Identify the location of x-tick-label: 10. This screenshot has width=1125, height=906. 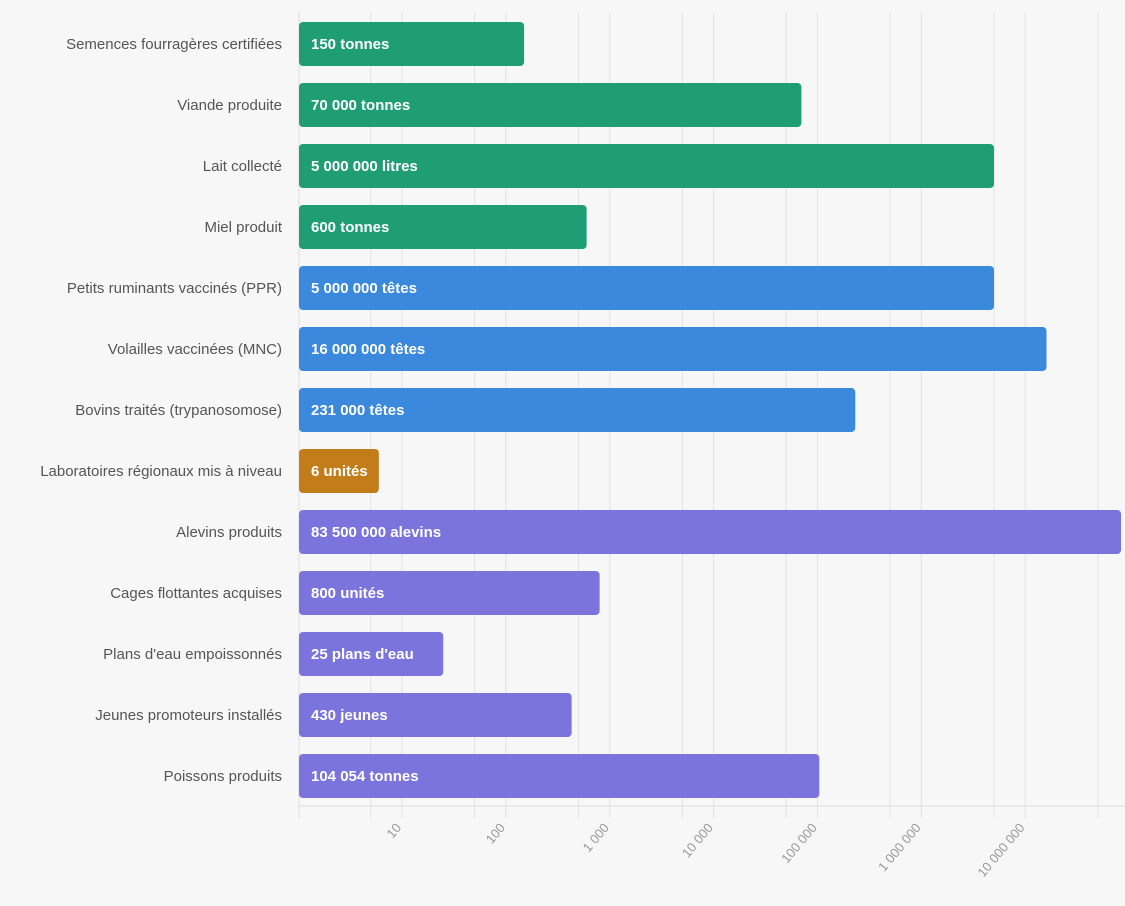
(393, 830).